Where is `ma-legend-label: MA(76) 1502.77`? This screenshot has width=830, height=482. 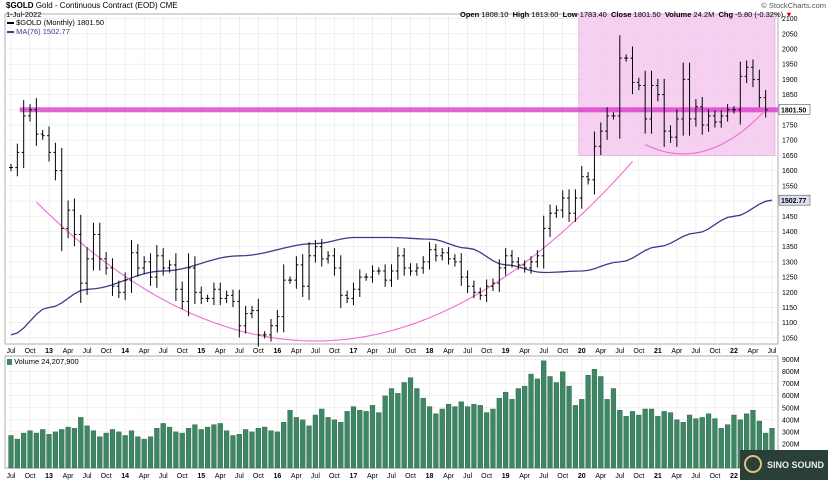
ma-legend-label: MA(76) 1502.77 is located at coordinates (43, 31).